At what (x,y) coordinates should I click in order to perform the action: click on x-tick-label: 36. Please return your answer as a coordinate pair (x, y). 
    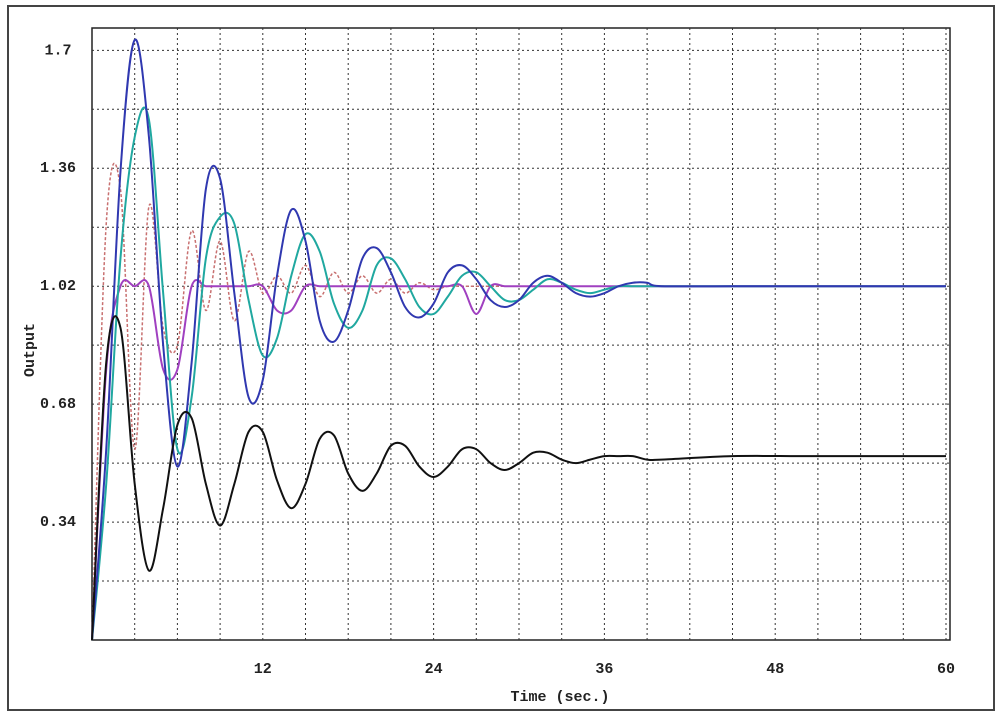
    Looking at the image, I should click on (604, 669).